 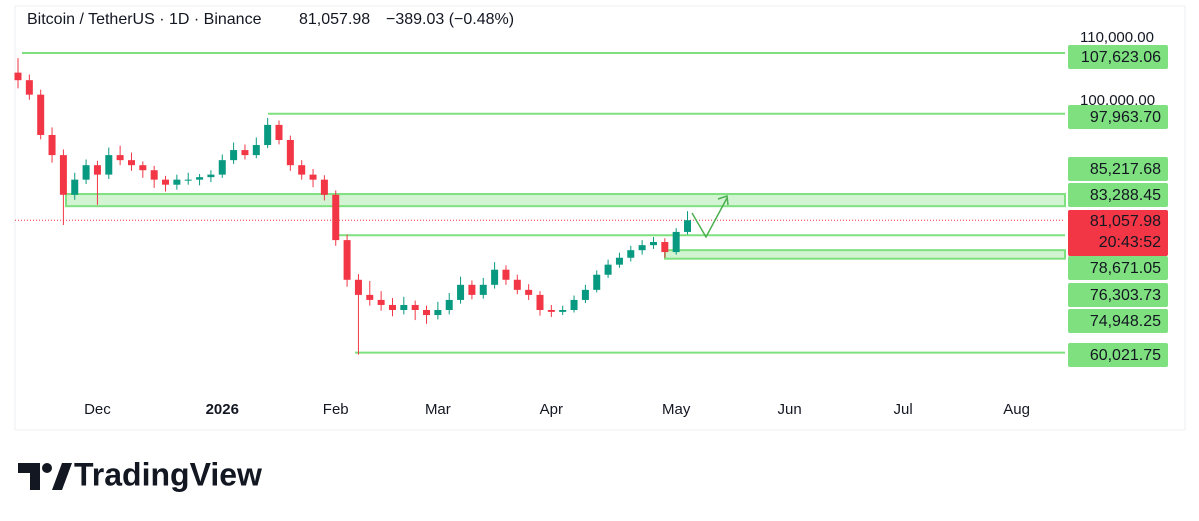 I want to click on x-tick-label: Apr, so click(x=551, y=409).